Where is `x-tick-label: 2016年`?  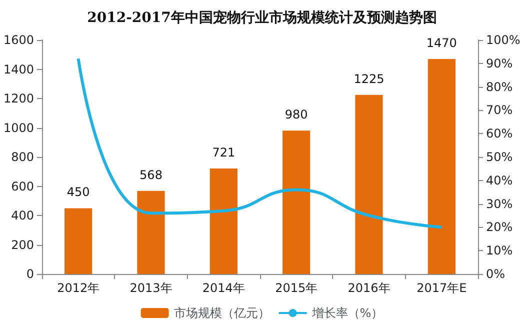 x-tick-label: 2016年 is located at coordinates (369, 288).